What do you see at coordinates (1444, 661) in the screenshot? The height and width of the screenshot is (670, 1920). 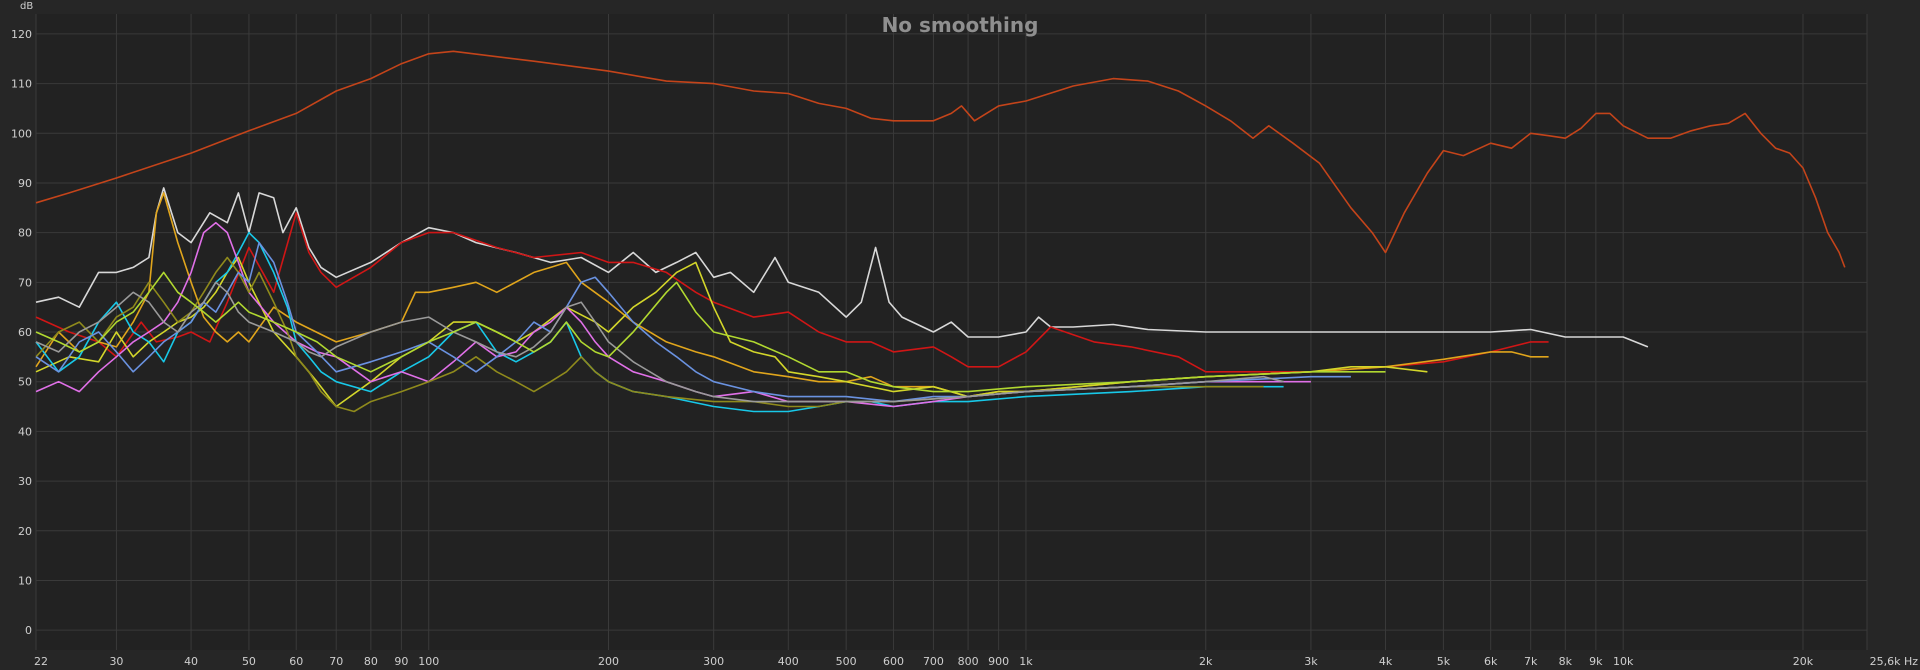 I see `x-tick-label: 5k` at bounding box center [1444, 661].